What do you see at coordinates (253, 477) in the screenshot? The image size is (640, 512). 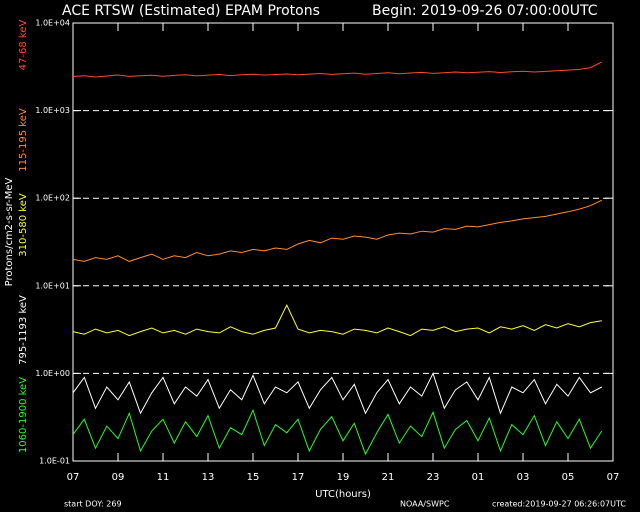 I see `x-tick-label: 15` at bounding box center [253, 477].